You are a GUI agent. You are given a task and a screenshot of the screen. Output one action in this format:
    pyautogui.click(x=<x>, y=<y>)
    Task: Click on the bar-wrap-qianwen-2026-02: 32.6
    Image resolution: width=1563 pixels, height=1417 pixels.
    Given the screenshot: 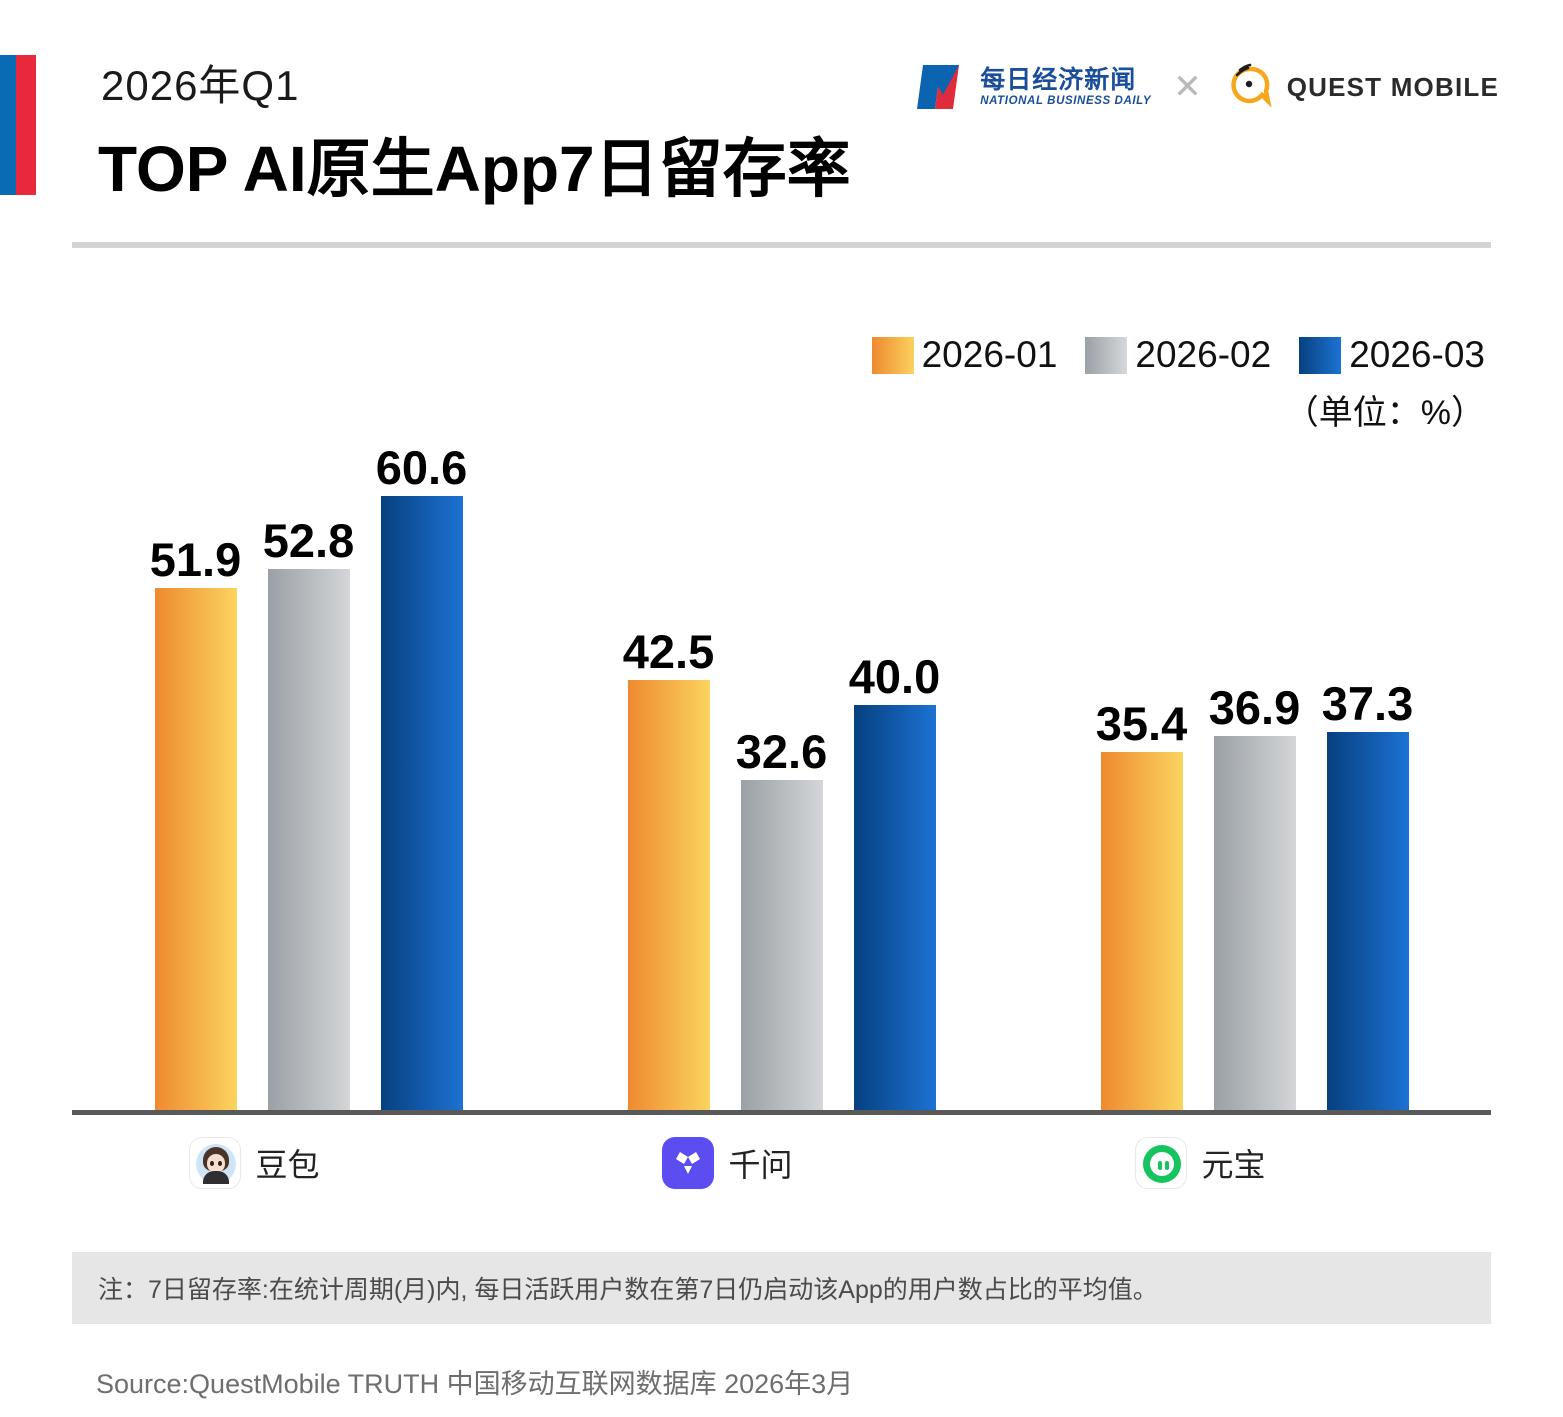 What is the action you would take?
    pyautogui.click(x=781, y=705)
    